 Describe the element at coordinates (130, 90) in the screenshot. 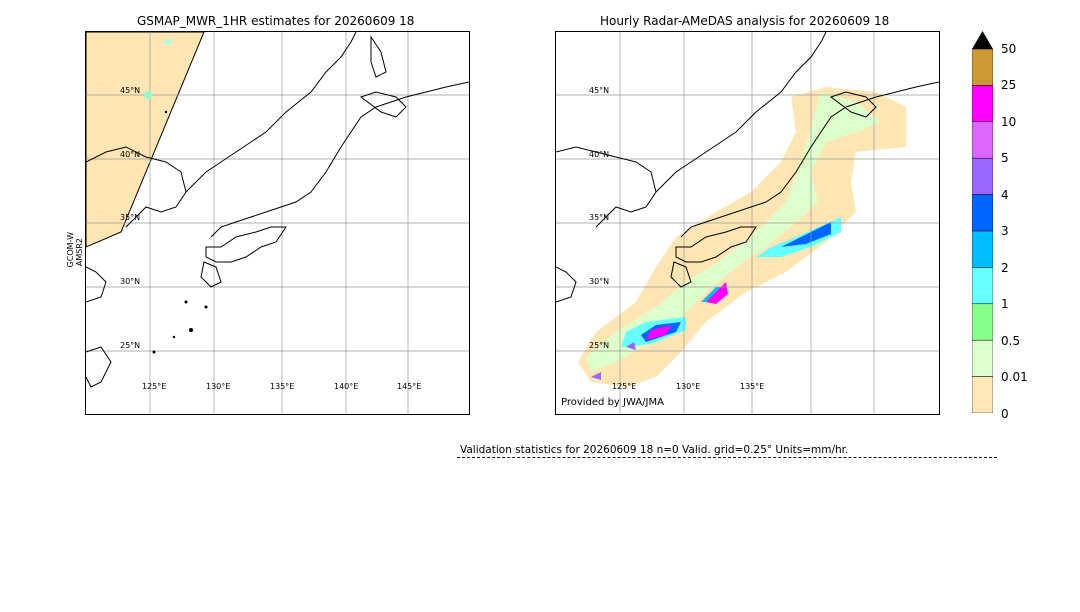

I see `left-lat-45: 45°N` at that location.